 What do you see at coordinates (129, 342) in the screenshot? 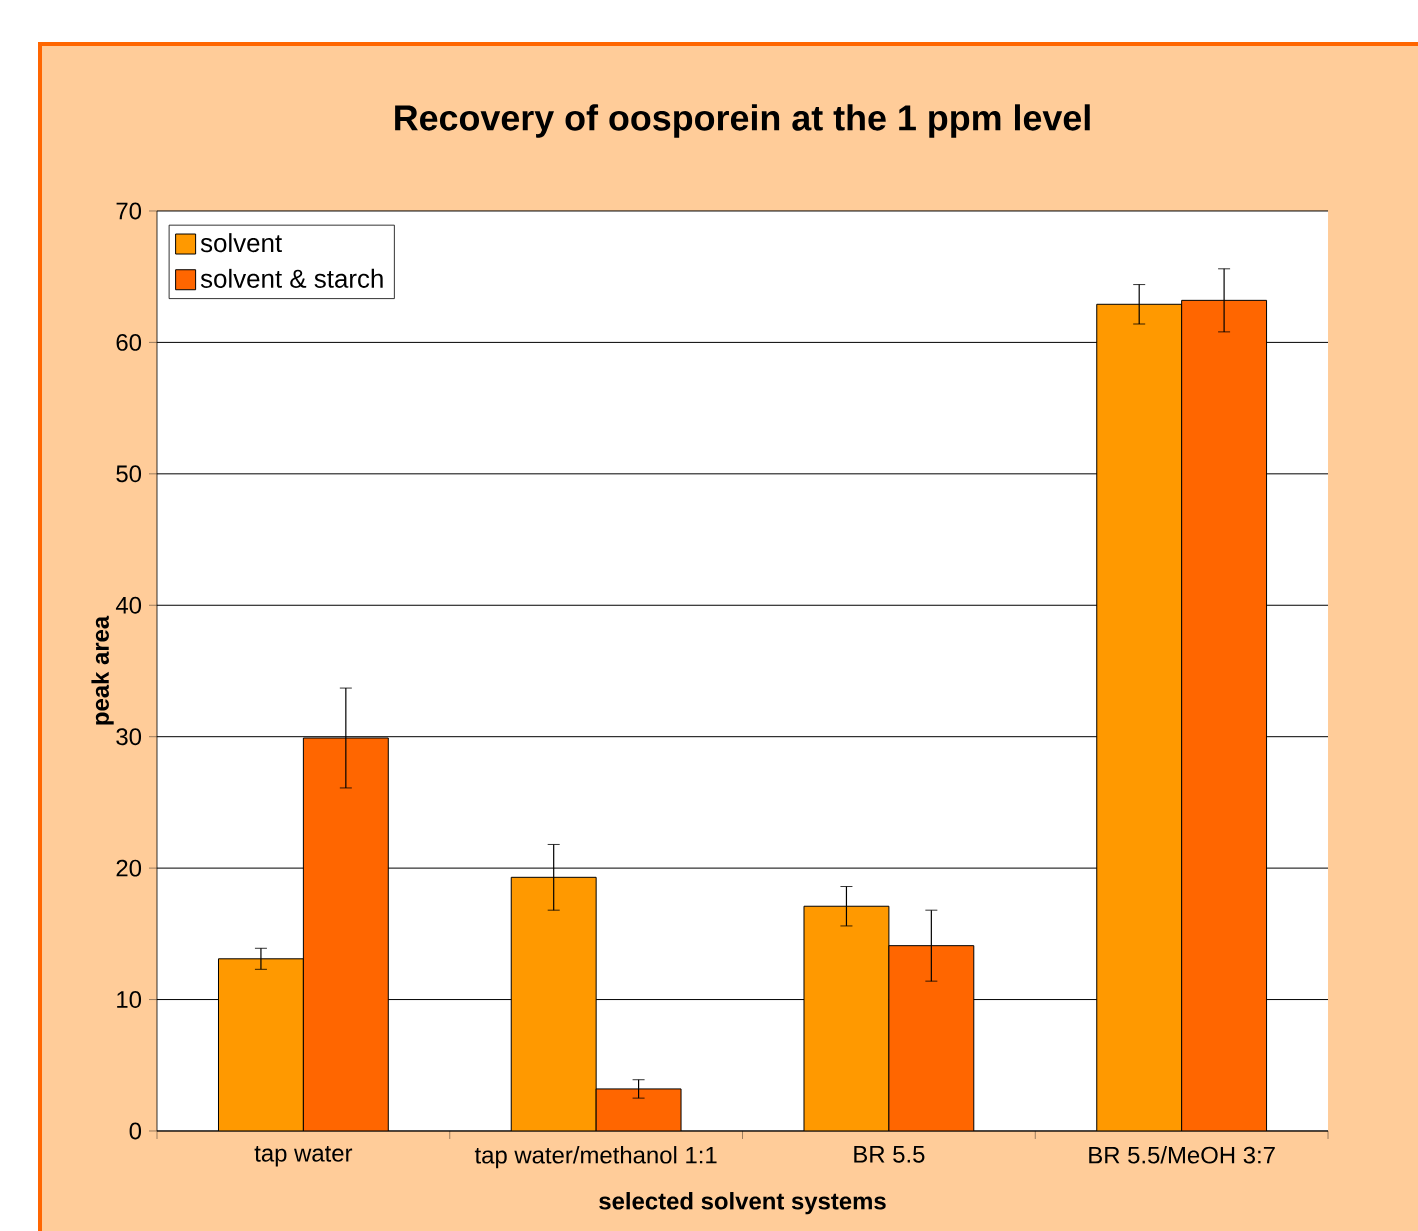
I see `y-tick-label: 60` at bounding box center [129, 342].